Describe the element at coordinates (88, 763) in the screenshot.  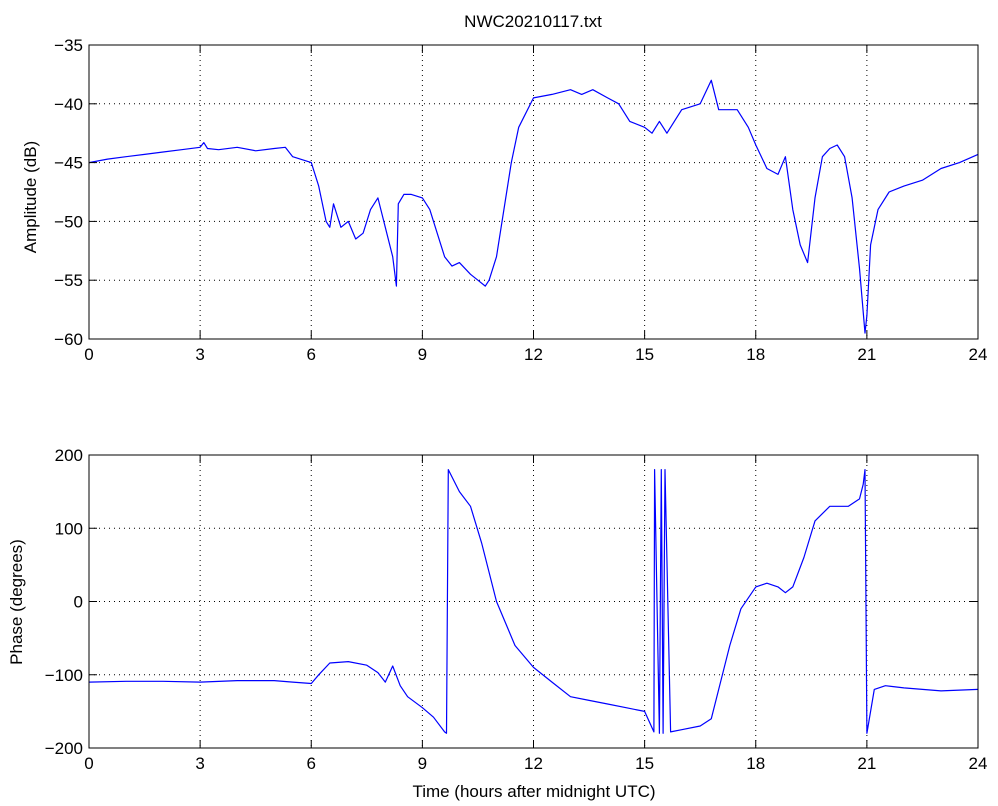
I see `phase-x-tick-label: 0` at that location.